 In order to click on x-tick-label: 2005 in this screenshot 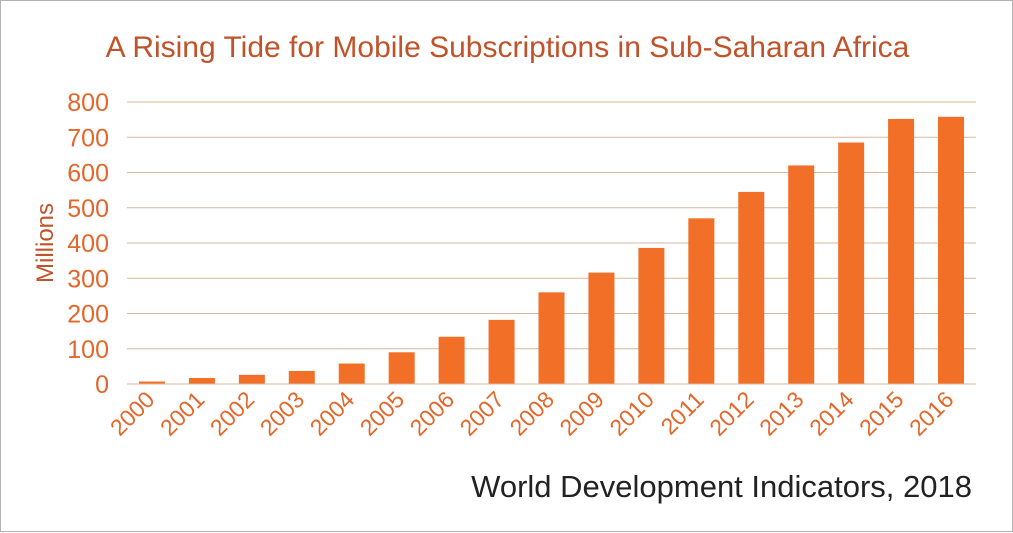, I will do `click(382, 413)`.